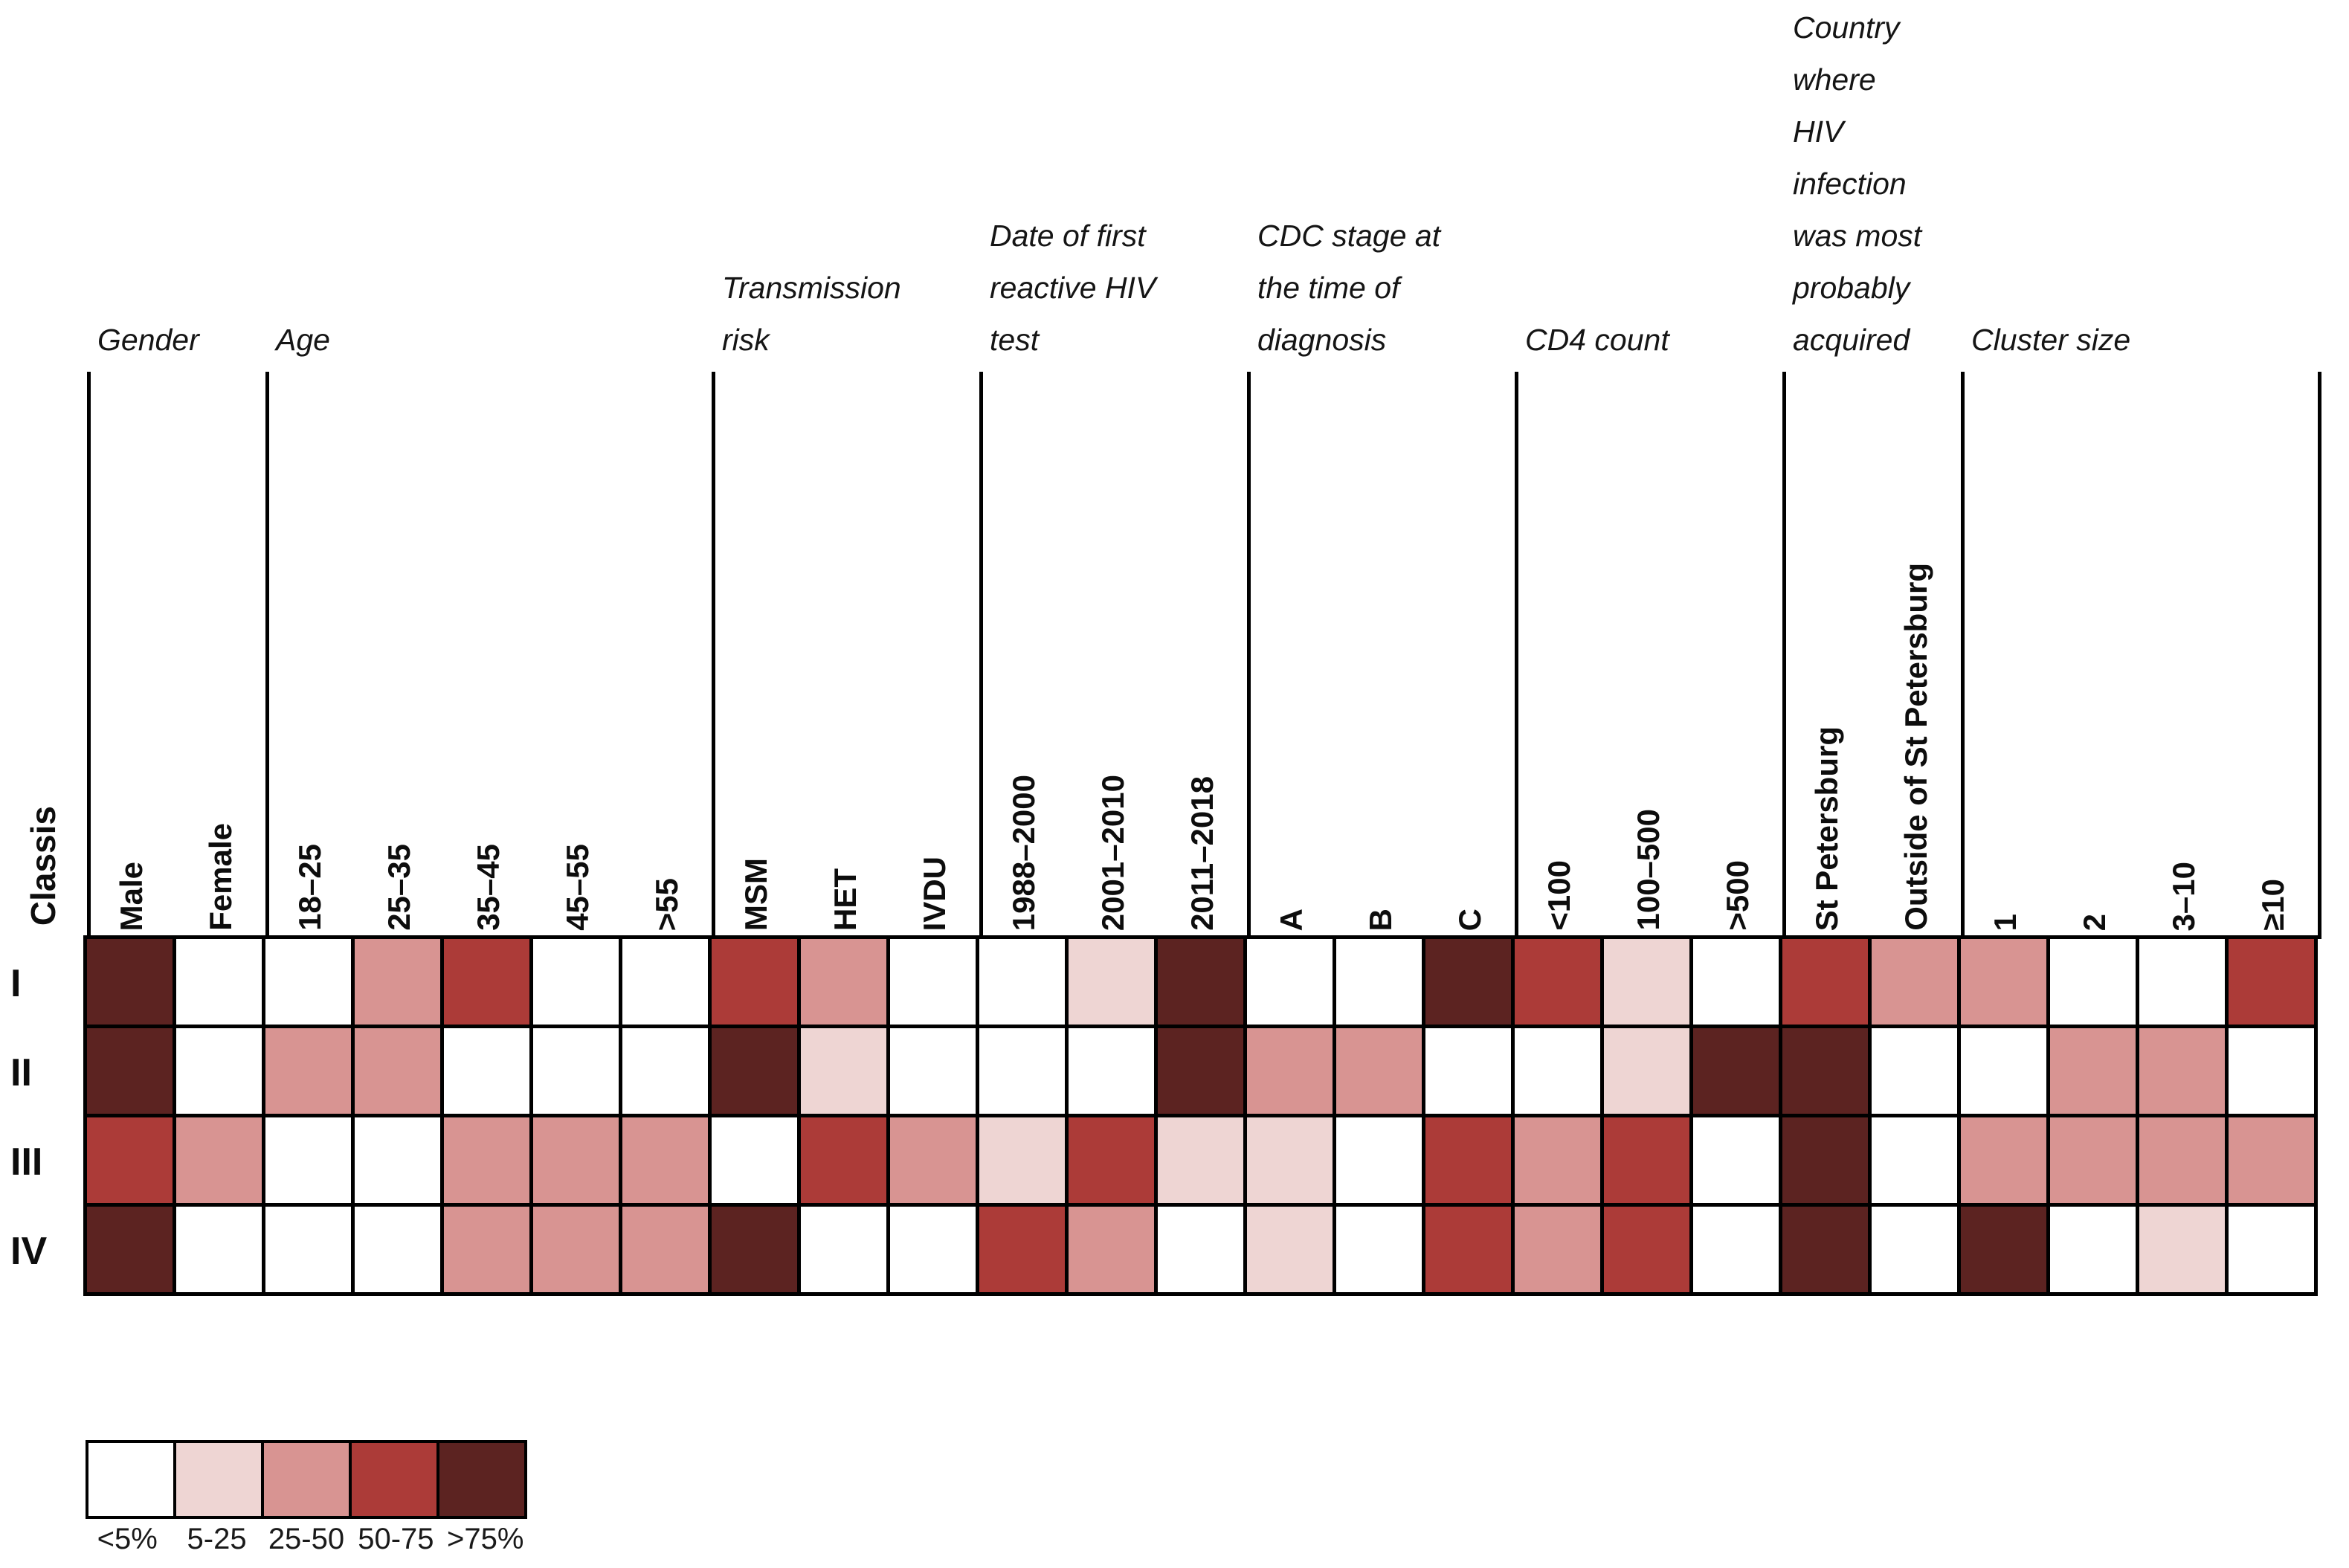 The height and width of the screenshot is (1568, 2349). Describe the element at coordinates (1648, 651) in the screenshot. I see `column-label-17: 100–500` at that location.